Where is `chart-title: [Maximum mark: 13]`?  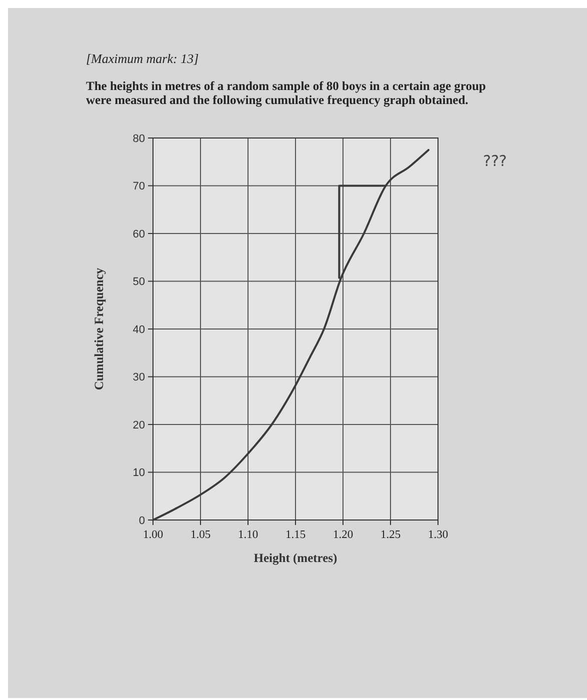 chart-title: [Maximum mark: 13] is located at coordinates (142, 58).